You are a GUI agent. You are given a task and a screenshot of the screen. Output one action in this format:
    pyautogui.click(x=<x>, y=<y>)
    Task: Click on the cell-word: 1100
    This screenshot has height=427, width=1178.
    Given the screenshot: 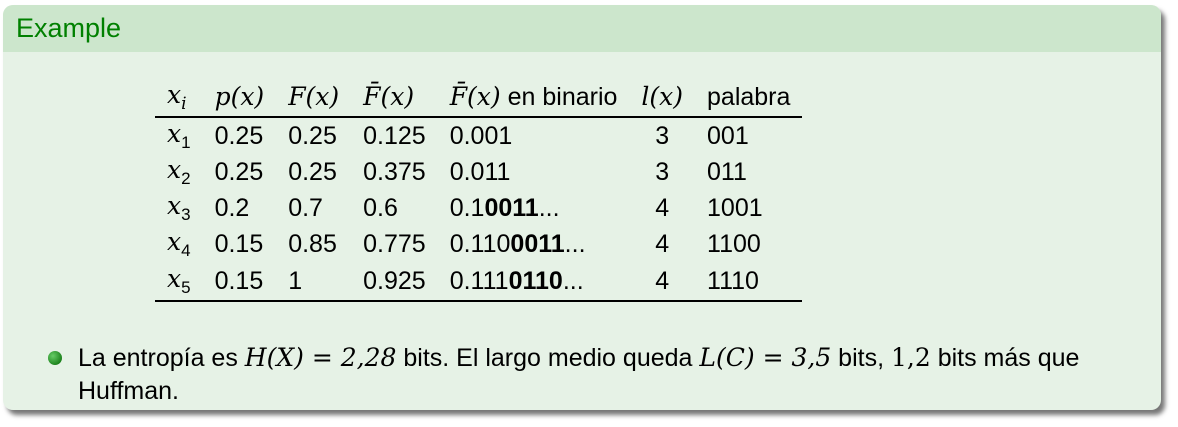 What is the action you would take?
    pyautogui.click(x=734, y=243)
    